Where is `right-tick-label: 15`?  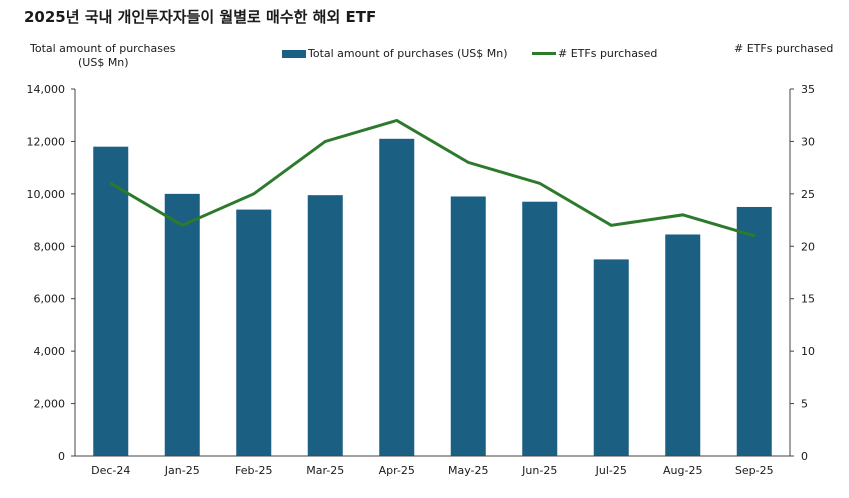
right-tick-label: 15 is located at coordinates (808, 299).